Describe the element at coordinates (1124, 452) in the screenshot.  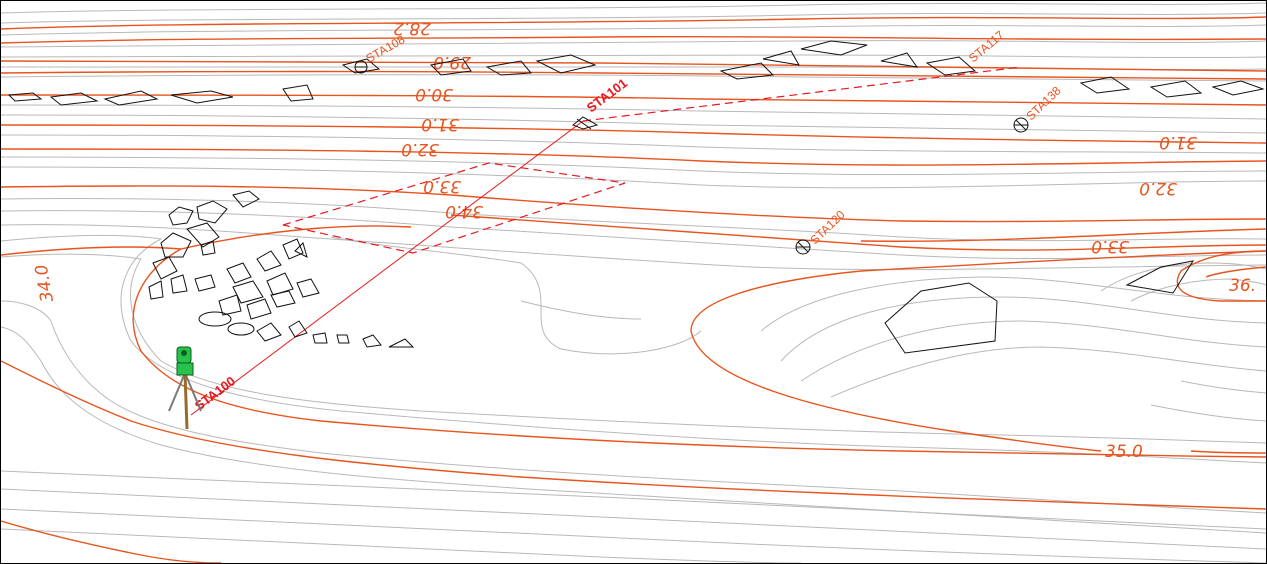
I see `contour-label-35: 35.0` at that location.